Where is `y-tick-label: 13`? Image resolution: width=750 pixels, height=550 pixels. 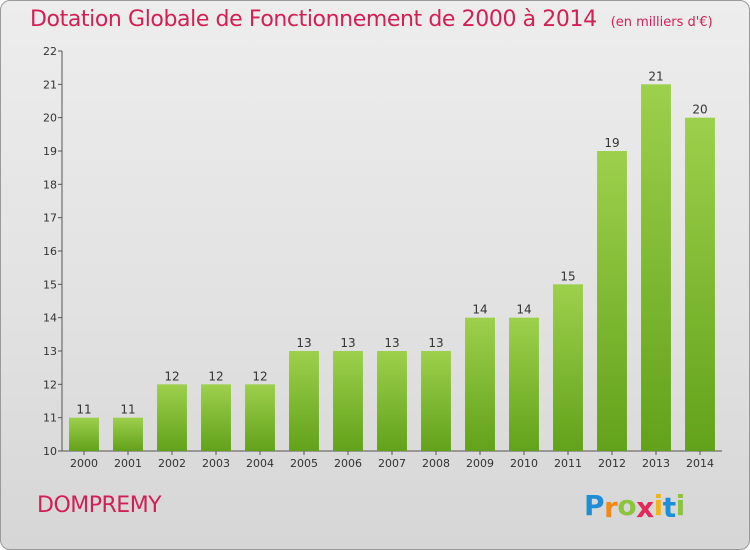
y-tick-label: 13 is located at coordinates (50, 351).